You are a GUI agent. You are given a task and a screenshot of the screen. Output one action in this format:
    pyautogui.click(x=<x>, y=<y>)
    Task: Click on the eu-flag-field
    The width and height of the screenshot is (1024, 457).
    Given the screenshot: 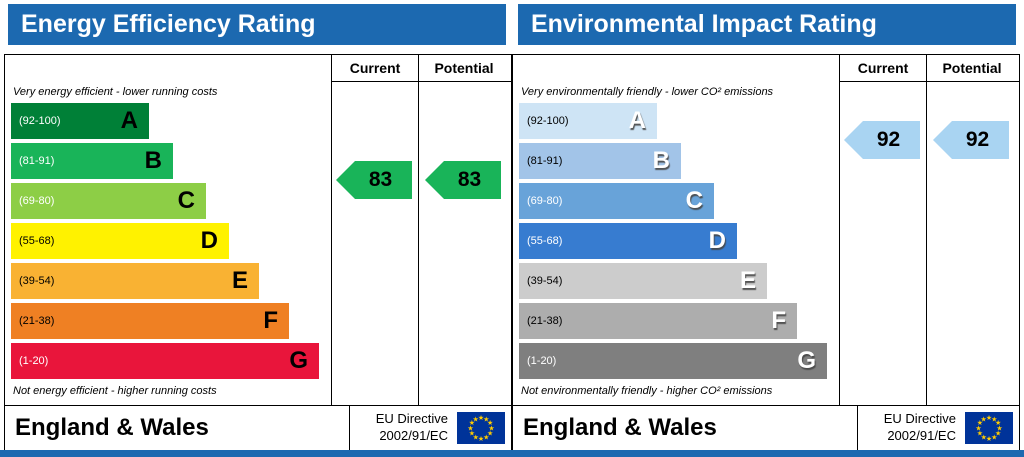 What is the action you would take?
    pyautogui.click(x=481, y=428)
    